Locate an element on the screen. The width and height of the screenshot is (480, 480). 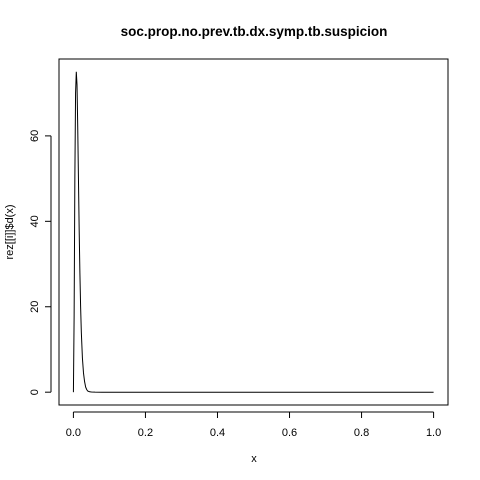
y-axis-label: rez[[i]]$d(x) is located at coordinates (10, 231).